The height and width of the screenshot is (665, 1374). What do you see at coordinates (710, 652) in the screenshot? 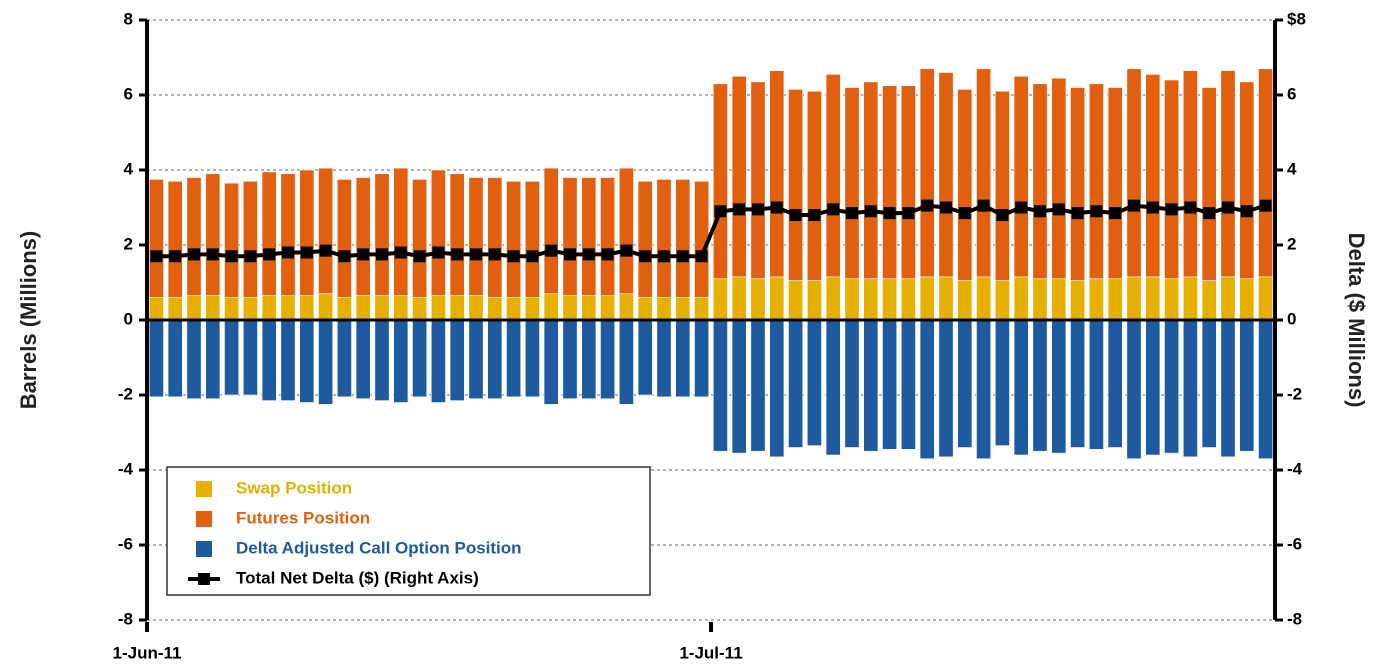
I see `x-tick-label: 1-Jul-11` at bounding box center [710, 652].